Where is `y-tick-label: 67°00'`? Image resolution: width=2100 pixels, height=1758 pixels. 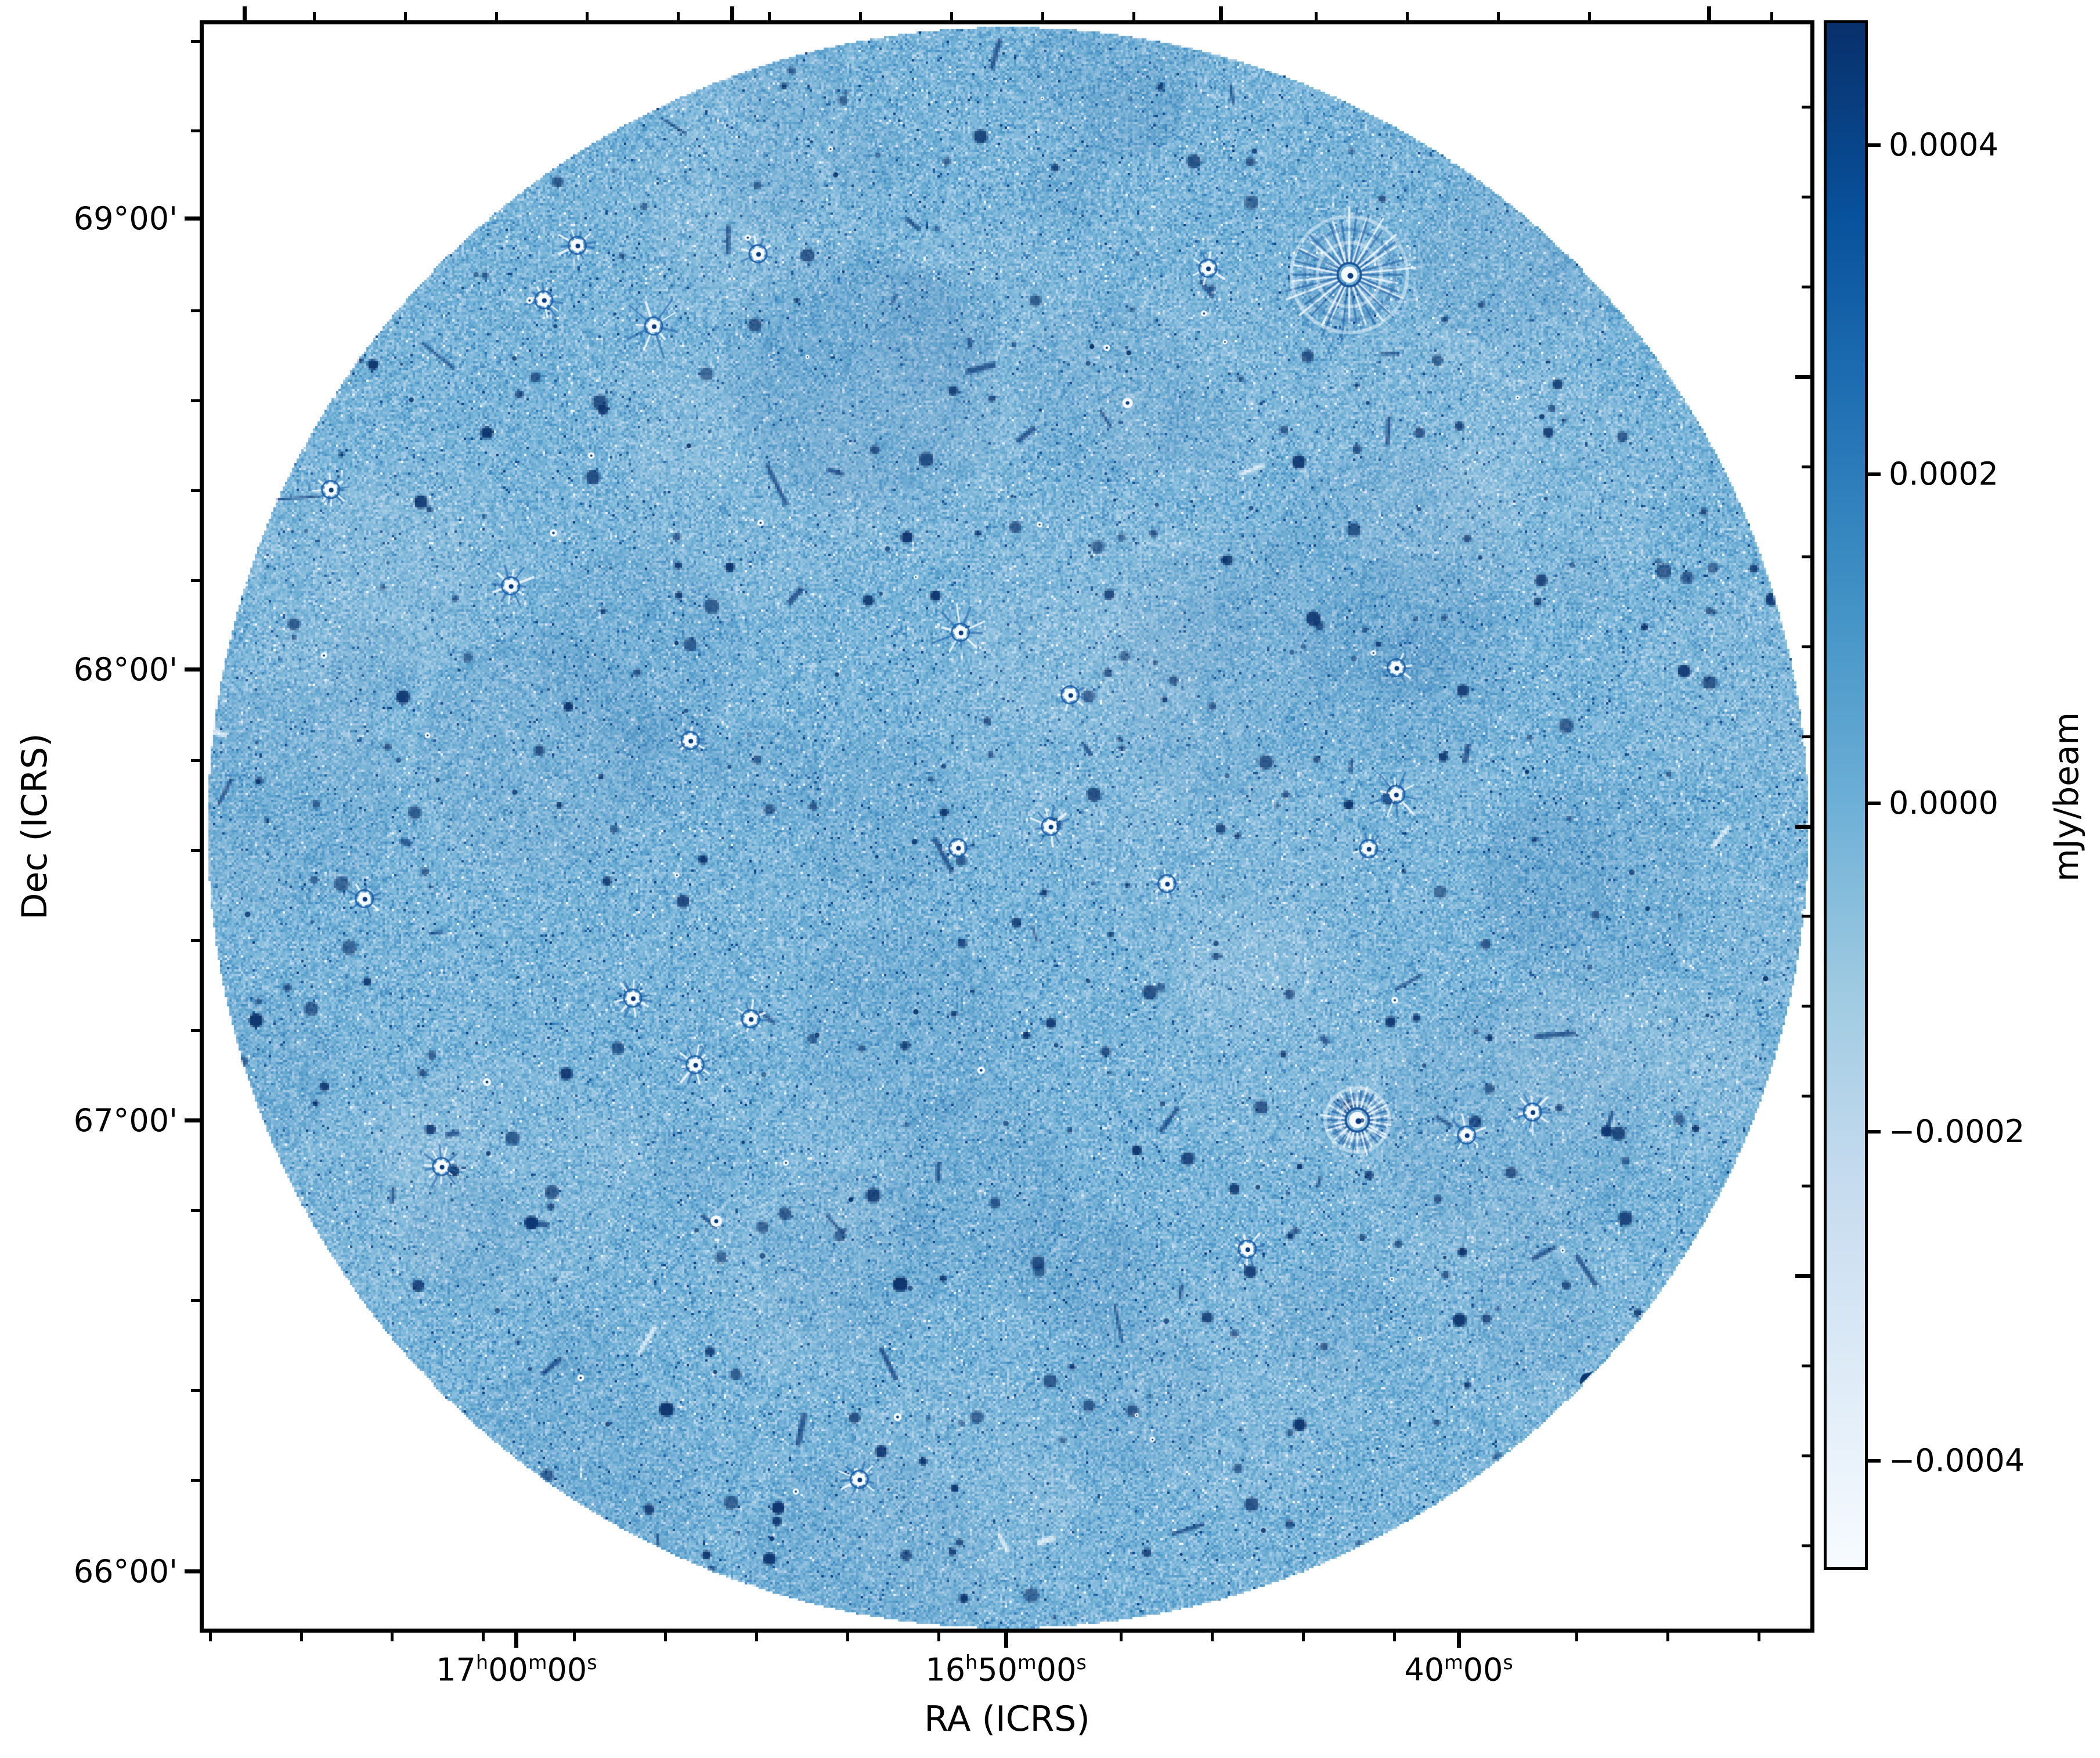 y-tick-label: 67°00' is located at coordinates (126, 1120).